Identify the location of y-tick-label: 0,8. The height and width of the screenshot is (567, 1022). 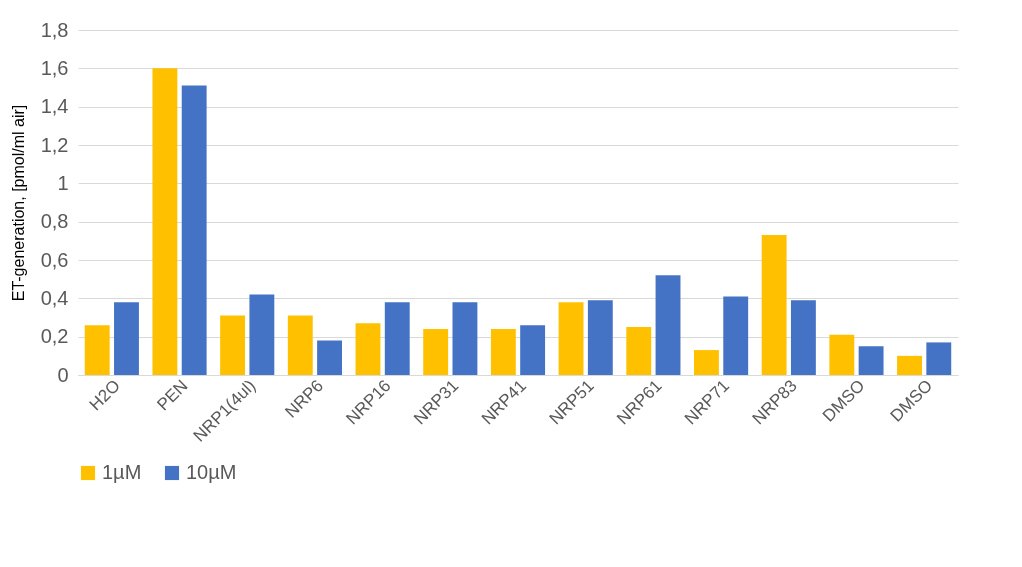
(54, 221).